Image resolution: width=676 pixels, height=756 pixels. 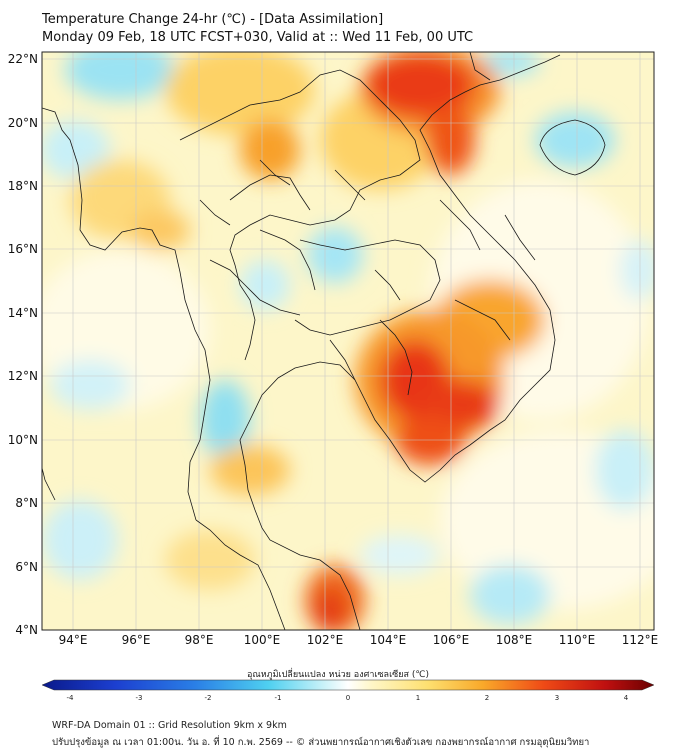 I want to click on colorbar-tick: 1, so click(x=418, y=697).